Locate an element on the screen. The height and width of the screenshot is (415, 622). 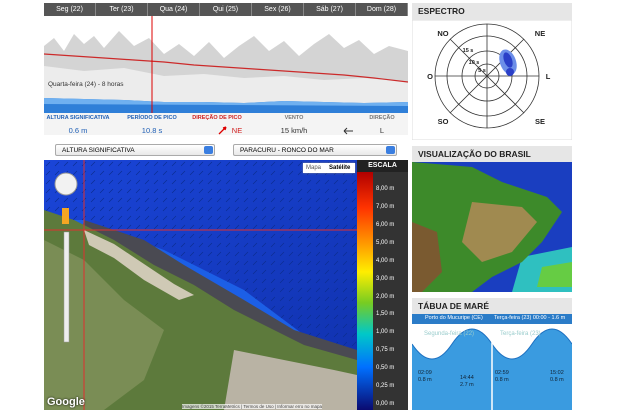
scale-title: ESCALA is located at coordinates (382, 165).